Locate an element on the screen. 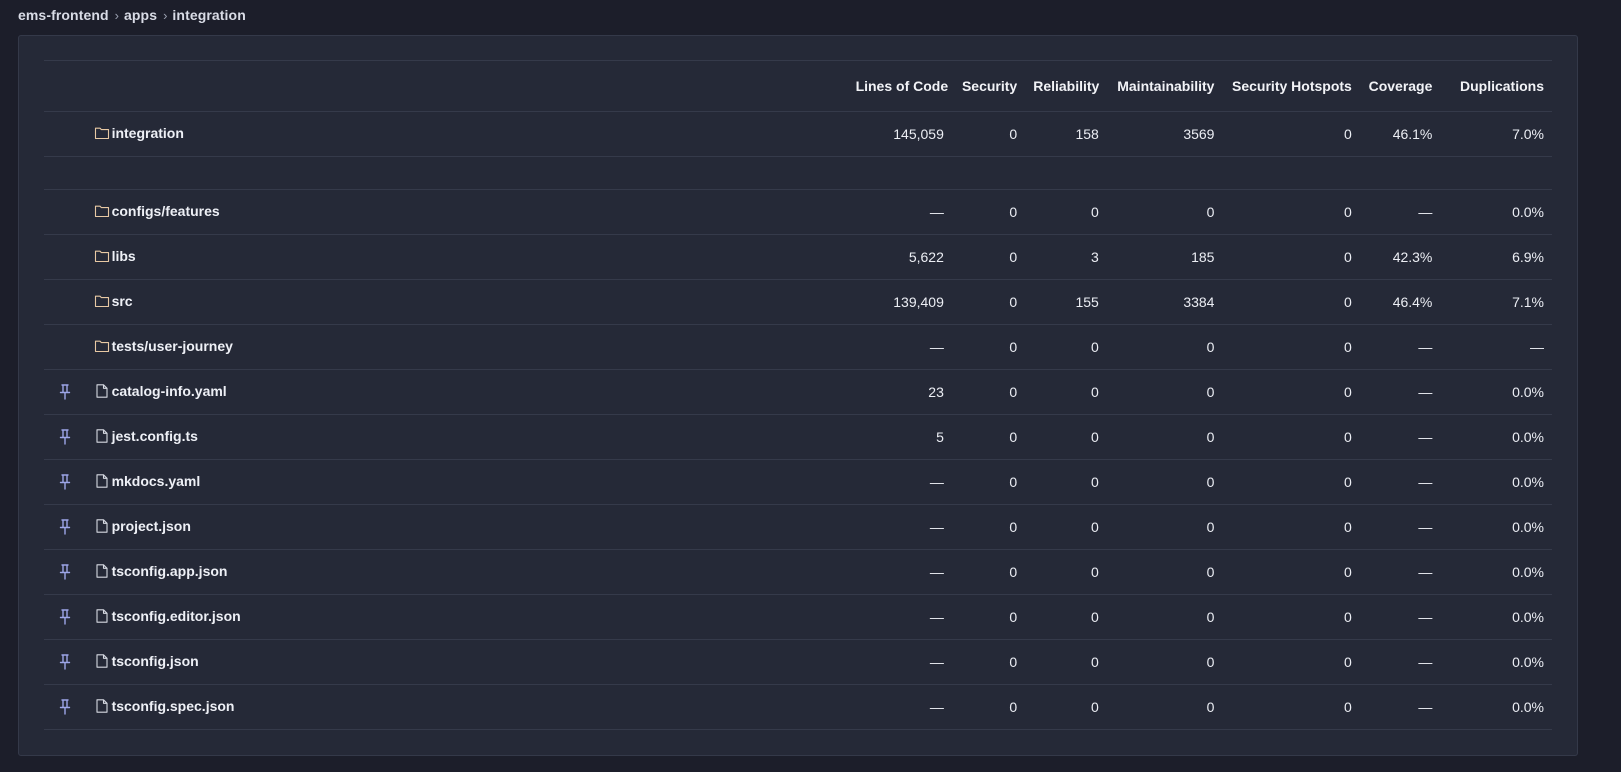 The height and width of the screenshot is (772, 1621). name-cell: tsconfig.json is located at coordinates (470, 662).